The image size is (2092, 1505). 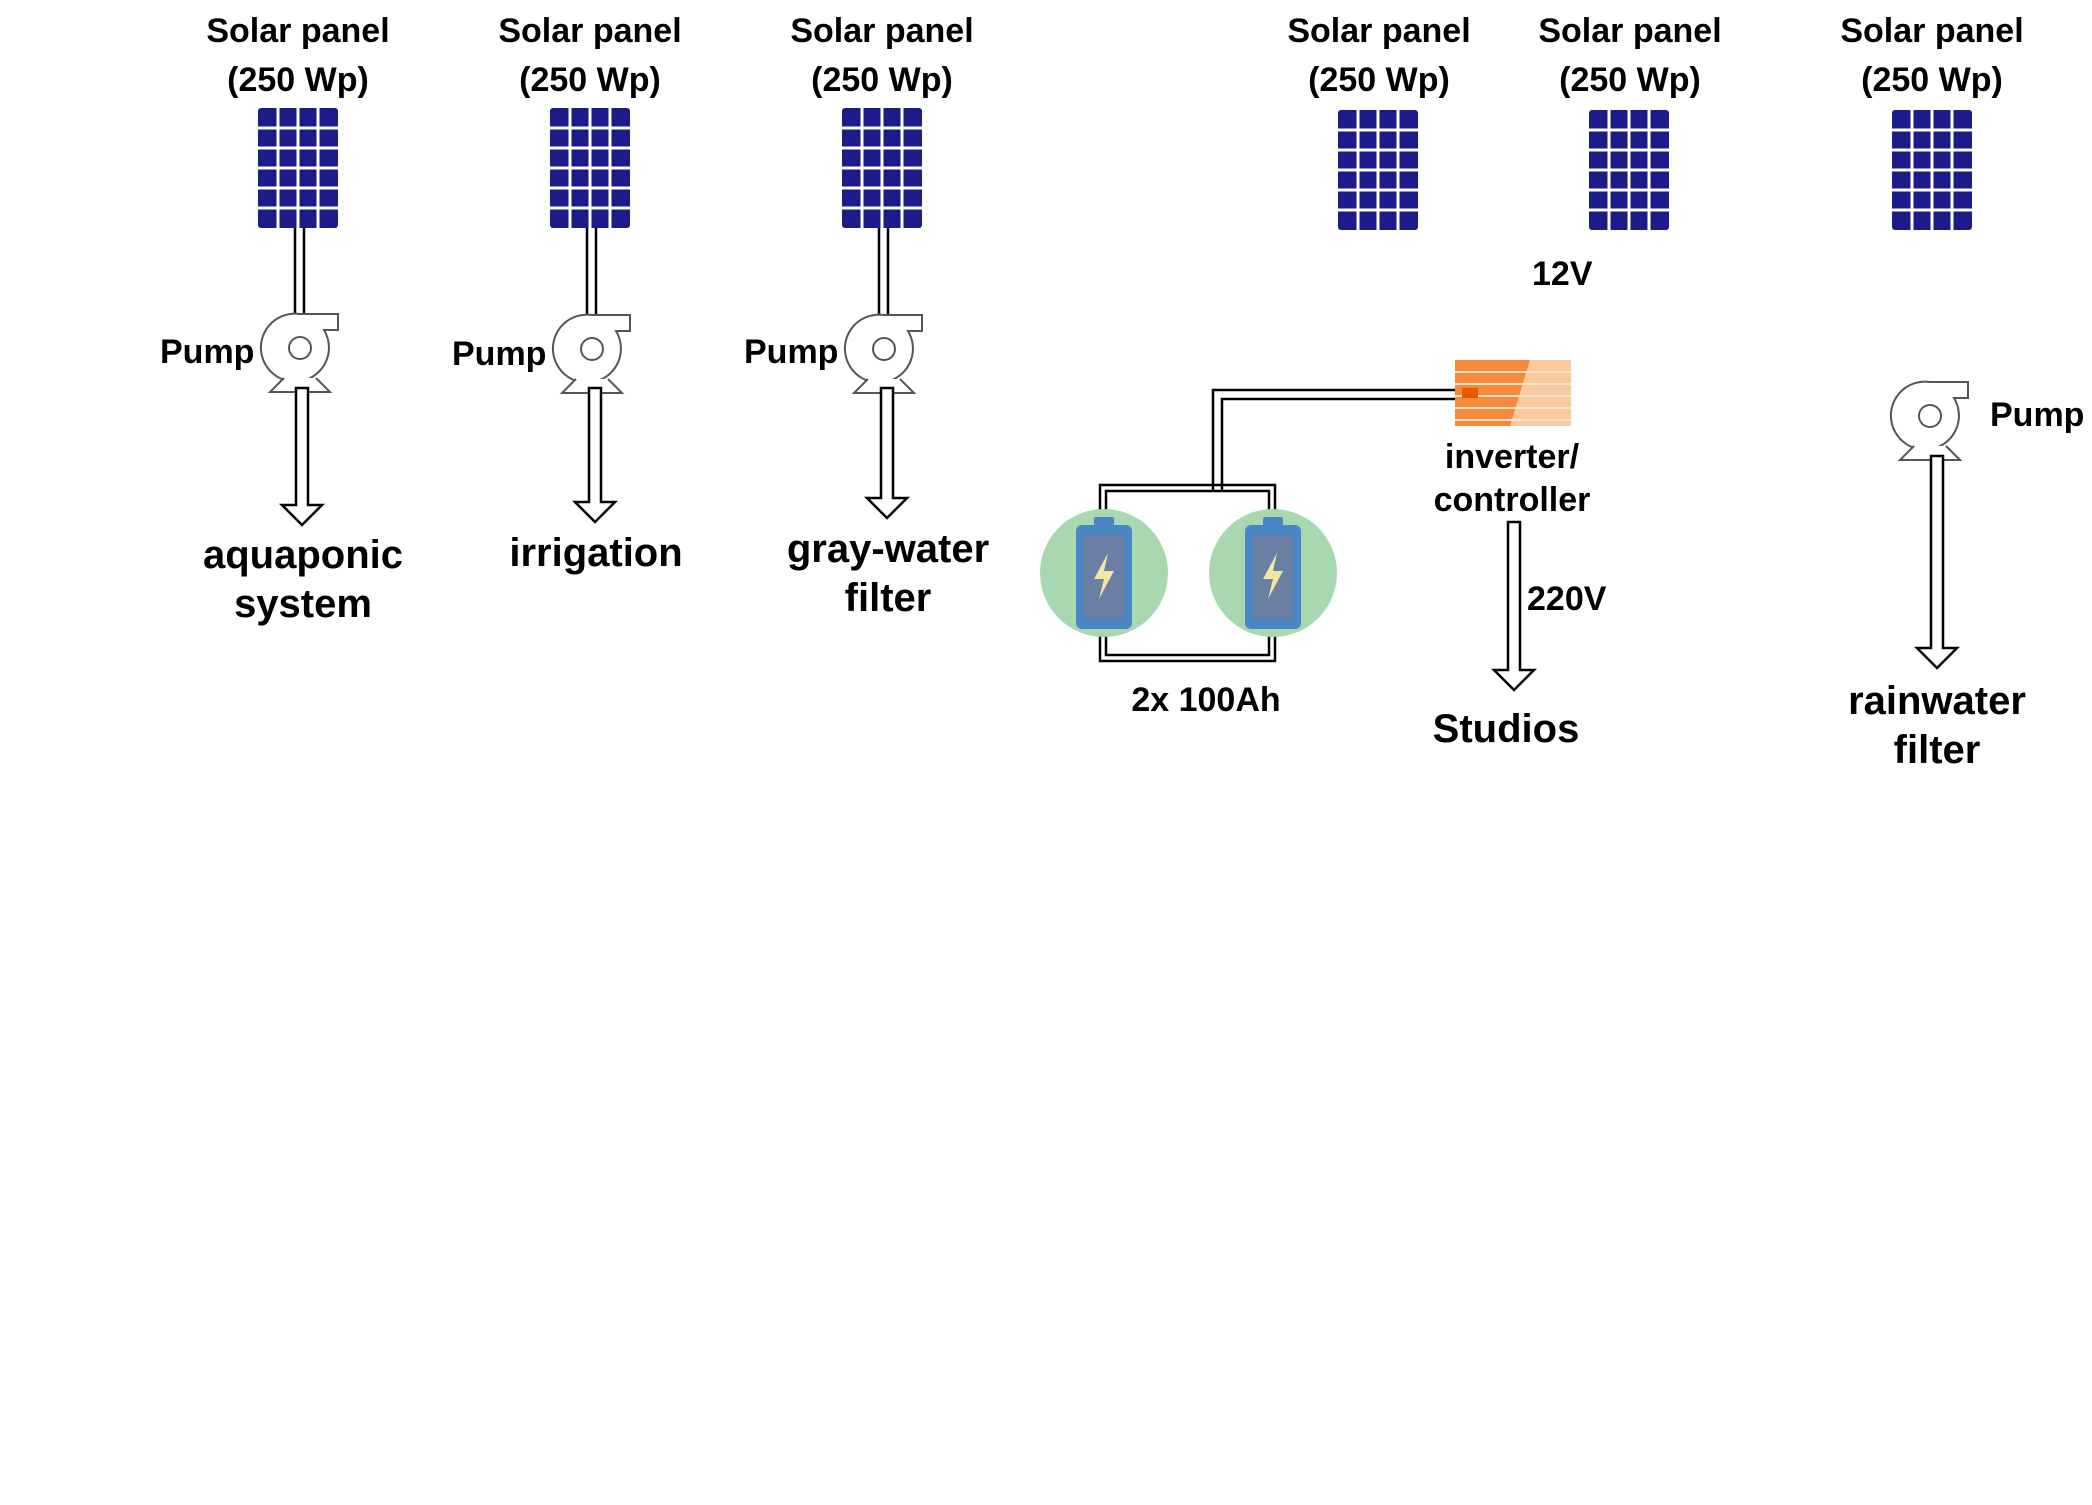 I want to click on pump-3-label: Pump, so click(x=791, y=352).